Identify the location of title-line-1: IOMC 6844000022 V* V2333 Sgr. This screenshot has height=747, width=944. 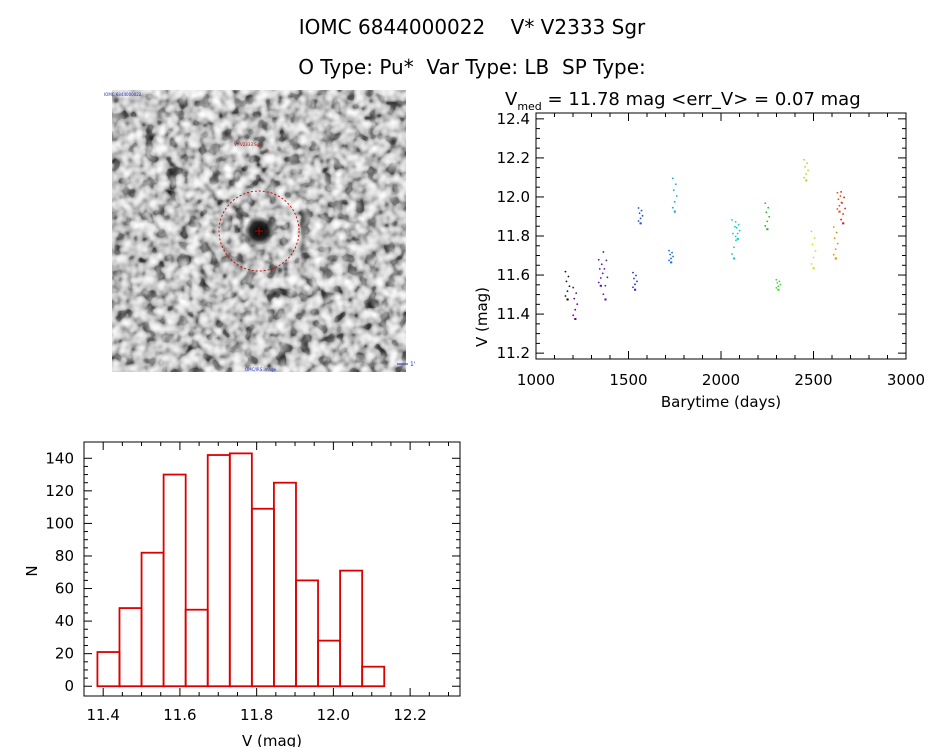
(472, 27).